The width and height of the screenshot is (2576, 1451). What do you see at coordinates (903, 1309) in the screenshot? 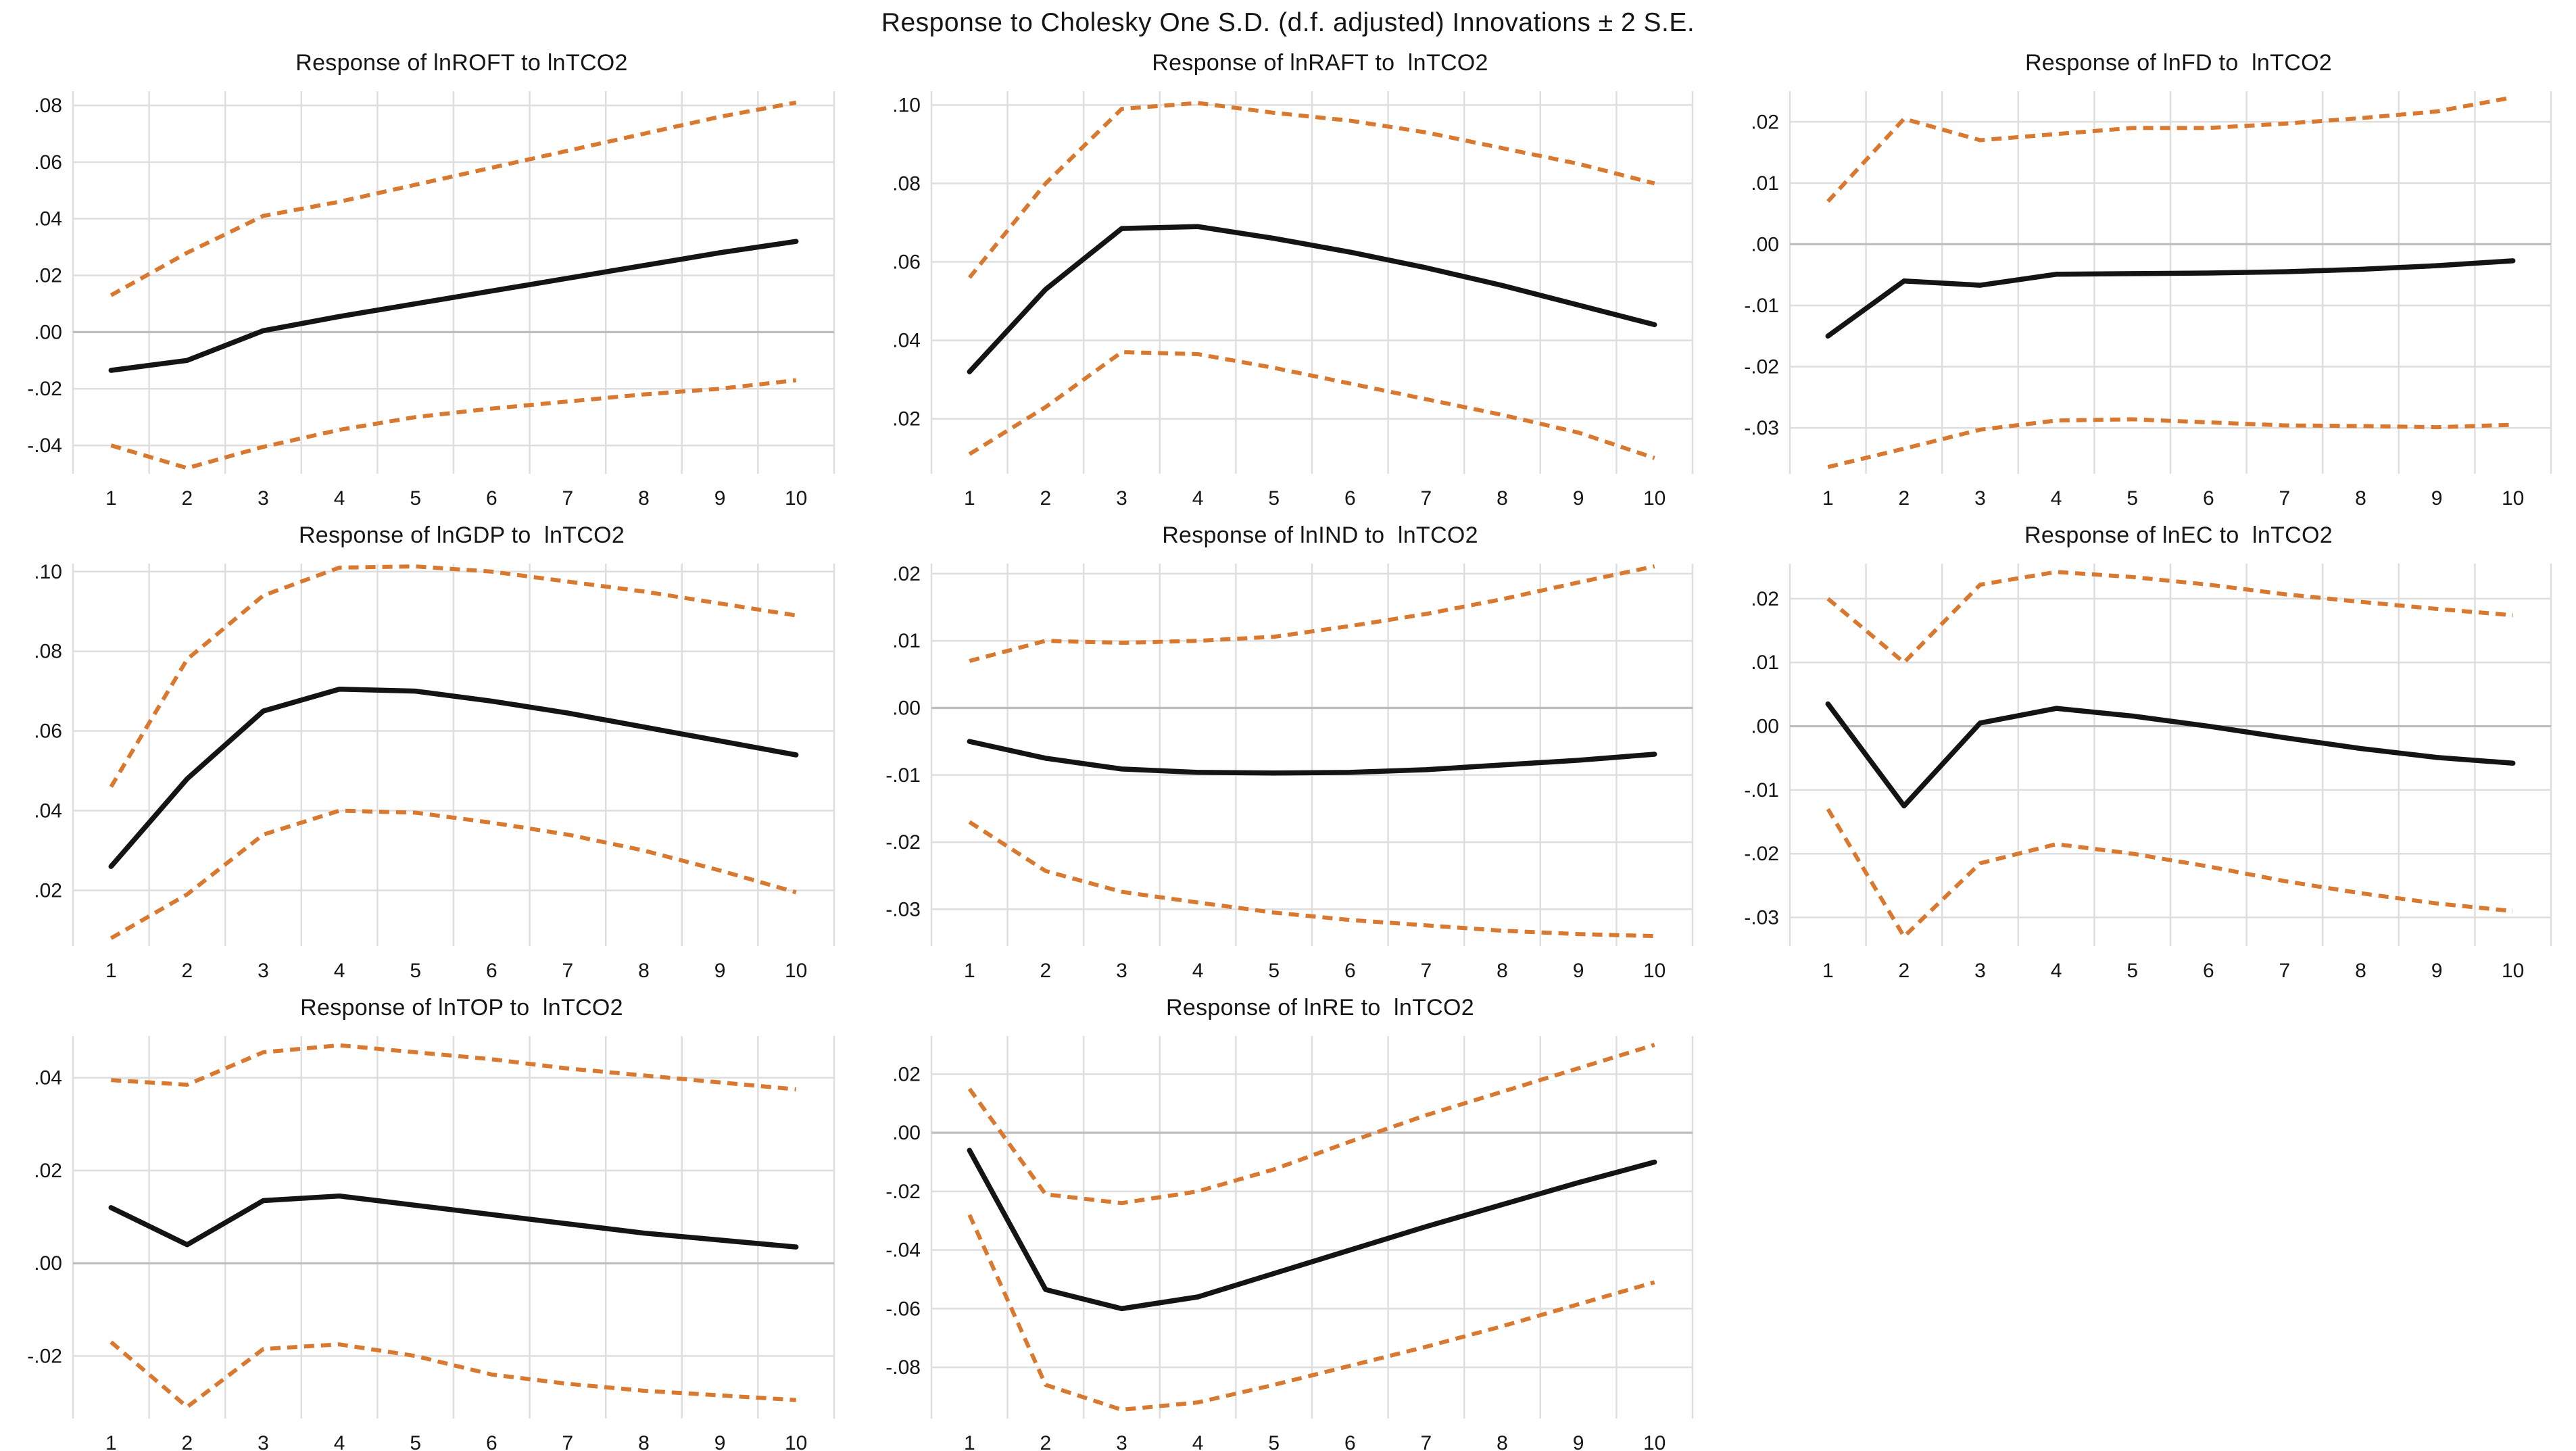
I see `y-tick-label: -.06` at bounding box center [903, 1309].